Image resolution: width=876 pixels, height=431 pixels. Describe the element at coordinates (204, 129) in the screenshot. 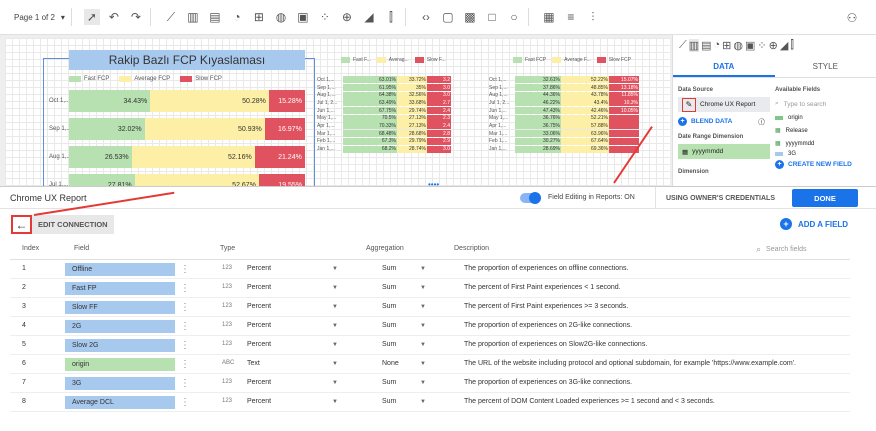

I see `bar-segment: 50.93%` at that location.